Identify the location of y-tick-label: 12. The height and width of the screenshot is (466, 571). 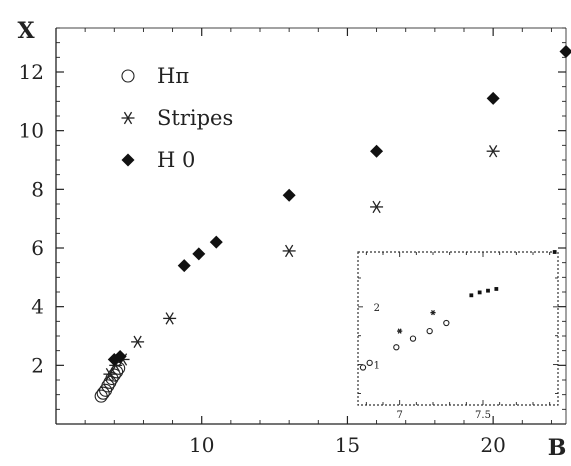
(31, 72).